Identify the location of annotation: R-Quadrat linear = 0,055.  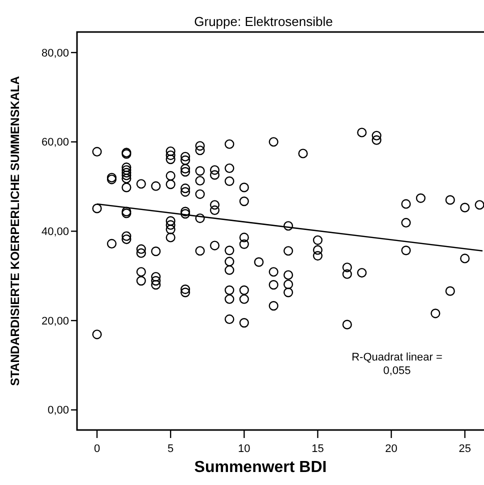
(397, 364).